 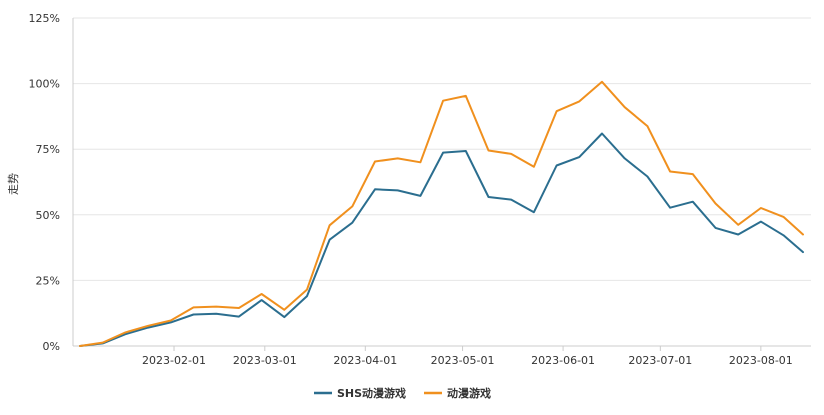 What do you see at coordinates (563, 360) in the screenshot?
I see `x-tick-label: 2023-06-01` at bounding box center [563, 360].